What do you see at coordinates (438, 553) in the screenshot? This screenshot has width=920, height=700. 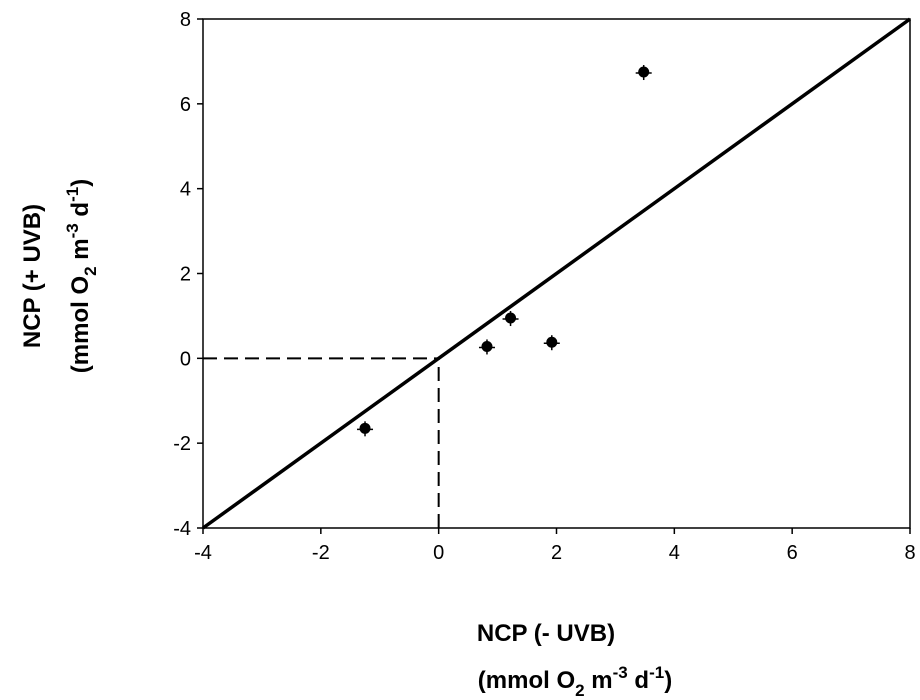 I see `x-tick-label-2: 0` at bounding box center [438, 553].